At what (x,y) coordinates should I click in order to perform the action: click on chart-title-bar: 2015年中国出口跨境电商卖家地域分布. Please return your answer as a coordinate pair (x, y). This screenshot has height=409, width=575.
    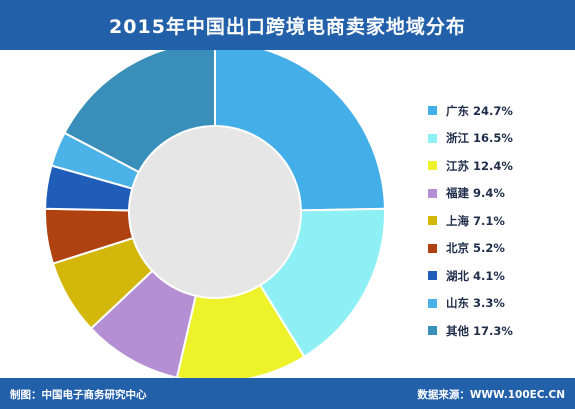
    Looking at the image, I should click on (287, 25).